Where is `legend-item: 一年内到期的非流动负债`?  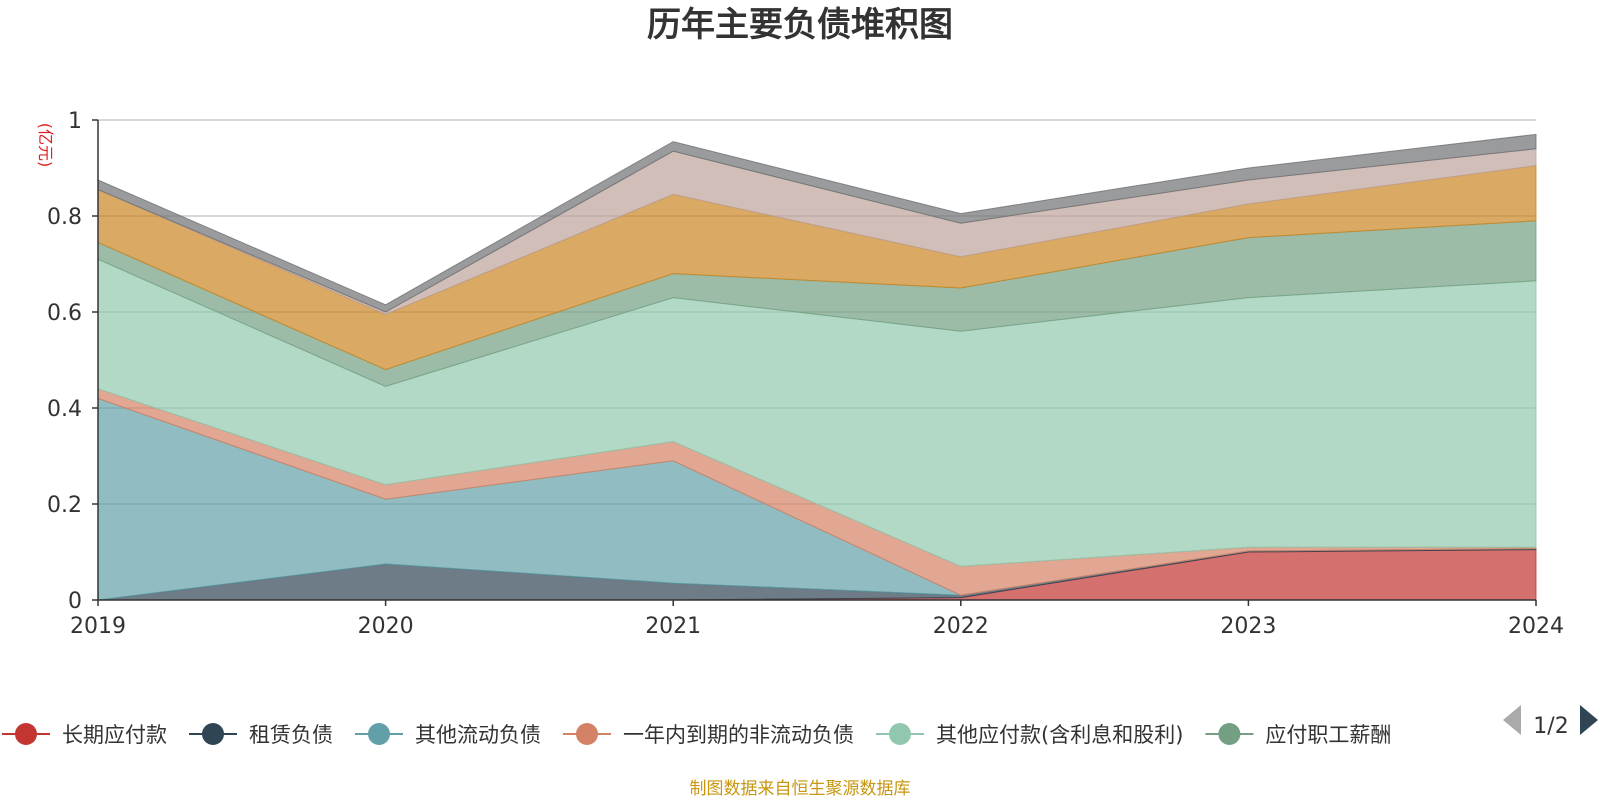 legend-item: 一年内到期的非流动负债 is located at coordinates (708, 735).